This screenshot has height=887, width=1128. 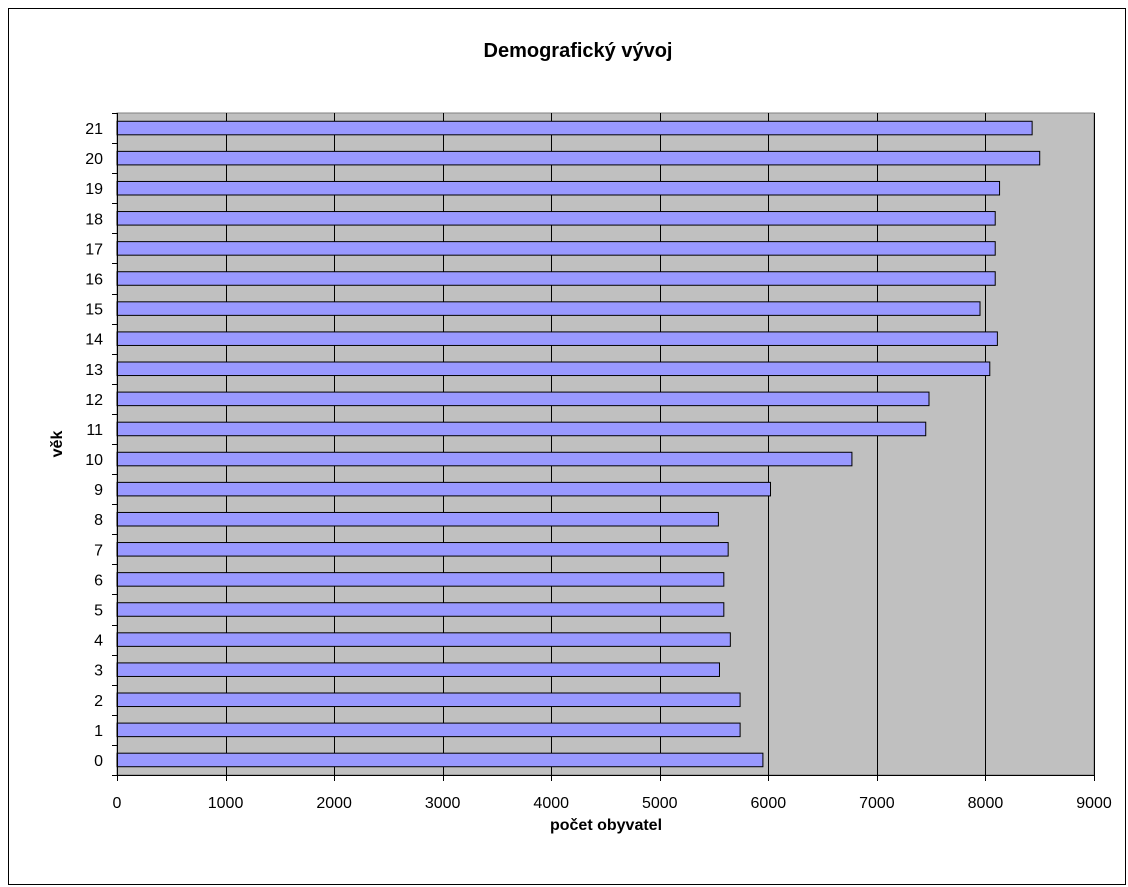 I want to click on x-tick-label: 5000, so click(x=660, y=803).